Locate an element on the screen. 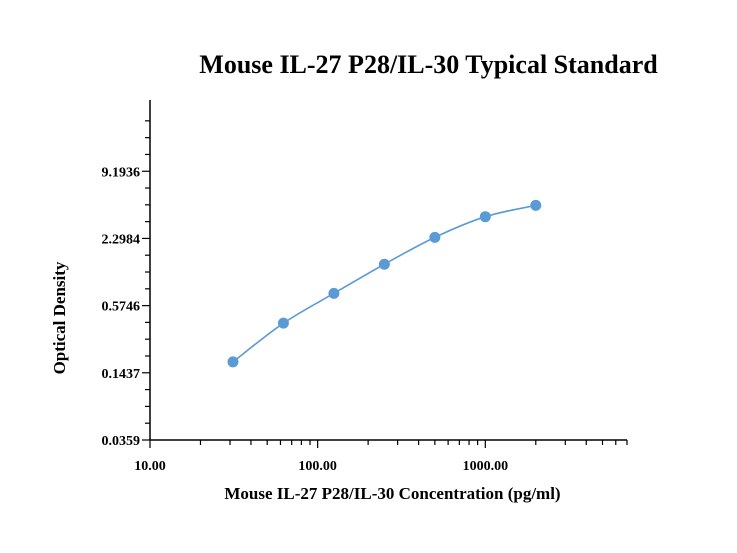  x-tick-label: 10.00 is located at coordinates (150, 466).